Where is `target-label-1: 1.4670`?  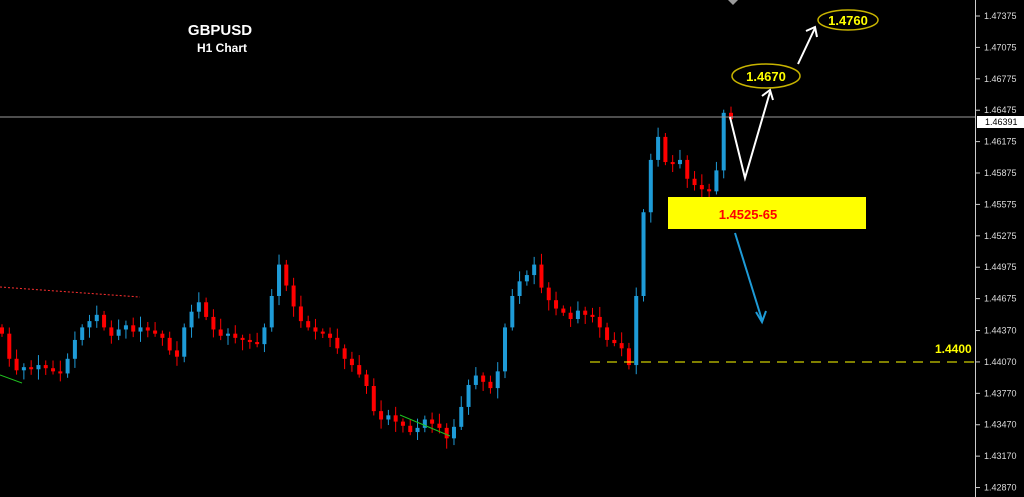 target-label-1: 1.4670 is located at coordinates (766, 76).